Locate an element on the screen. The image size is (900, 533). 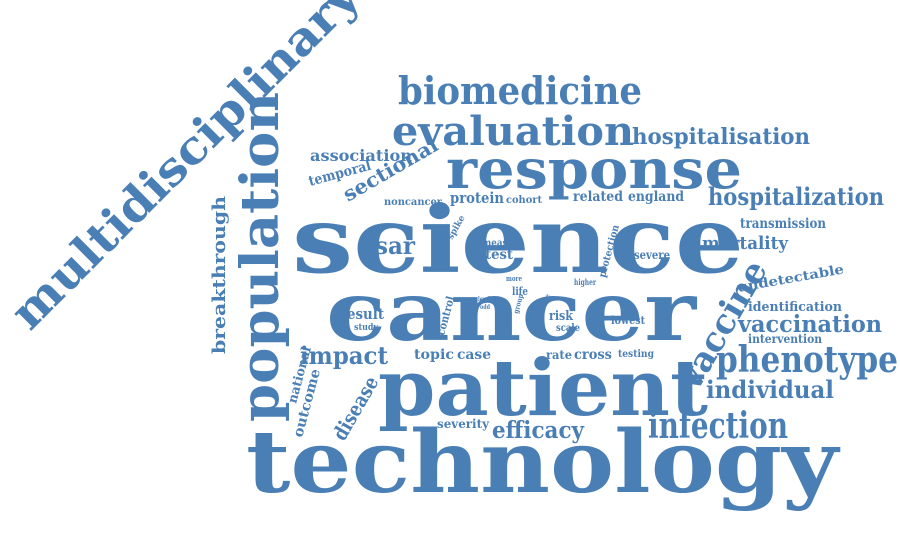
word-severe: severe is located at coordinates (652, 255).